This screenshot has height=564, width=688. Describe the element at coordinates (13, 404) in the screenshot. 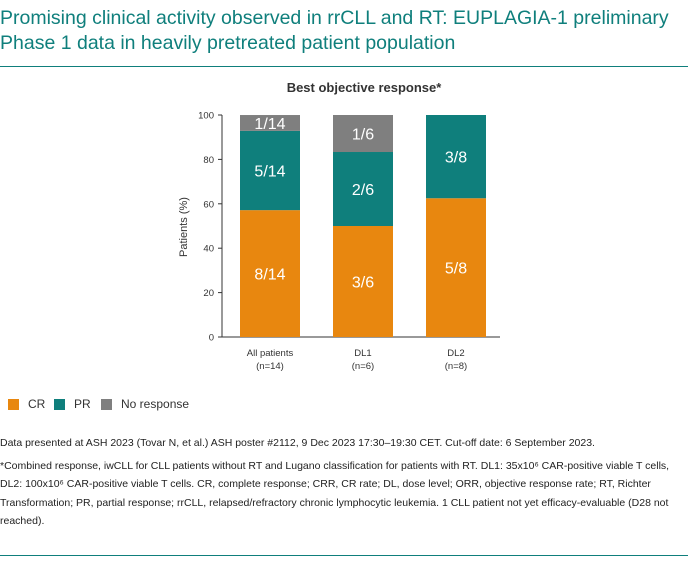

I see `legend-swatch-cr` at that location.